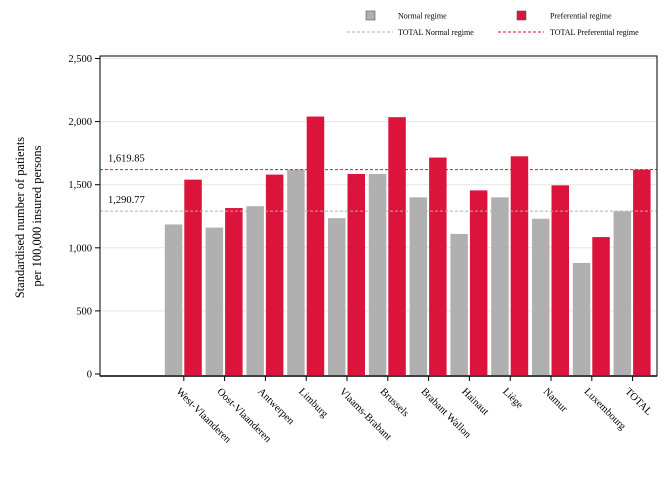 This screenshot has height=480, width=672. What do you see at coordinates (80, 122) in the screenshot?
I see `y-tick-label: 2,000` at bounding box center [80, 122].